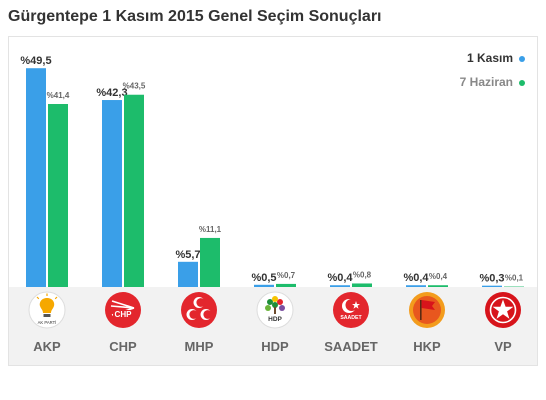 The image size is (546, 400). What do you see at coordinates (503, 346) in the screenshot?
I see `party-name-vp: VP` at bounding box center [503, 346].